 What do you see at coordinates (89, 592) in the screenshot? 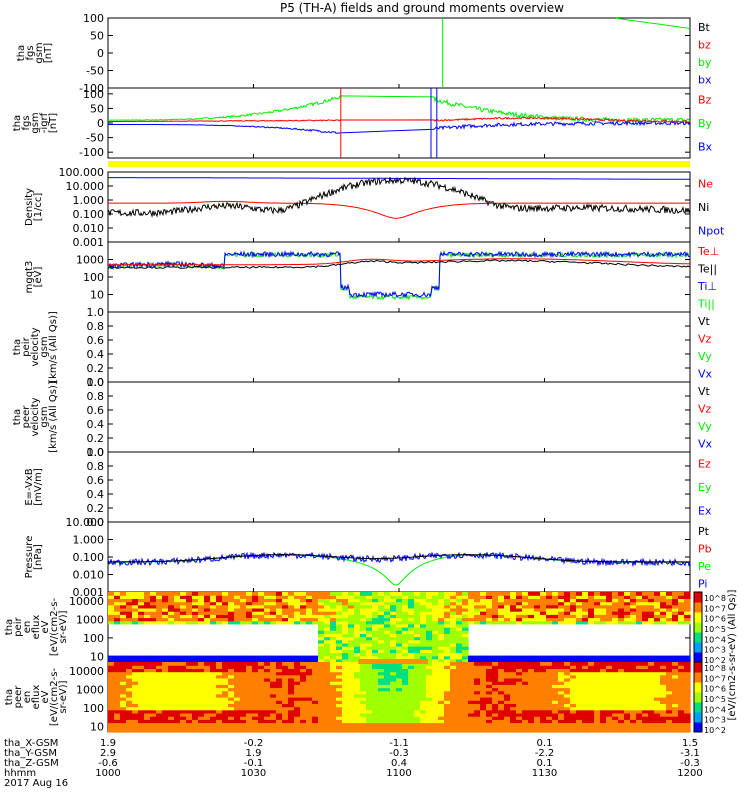
I see `y-tick-label-pressure: 0.001` at bounding box center [89, 592].